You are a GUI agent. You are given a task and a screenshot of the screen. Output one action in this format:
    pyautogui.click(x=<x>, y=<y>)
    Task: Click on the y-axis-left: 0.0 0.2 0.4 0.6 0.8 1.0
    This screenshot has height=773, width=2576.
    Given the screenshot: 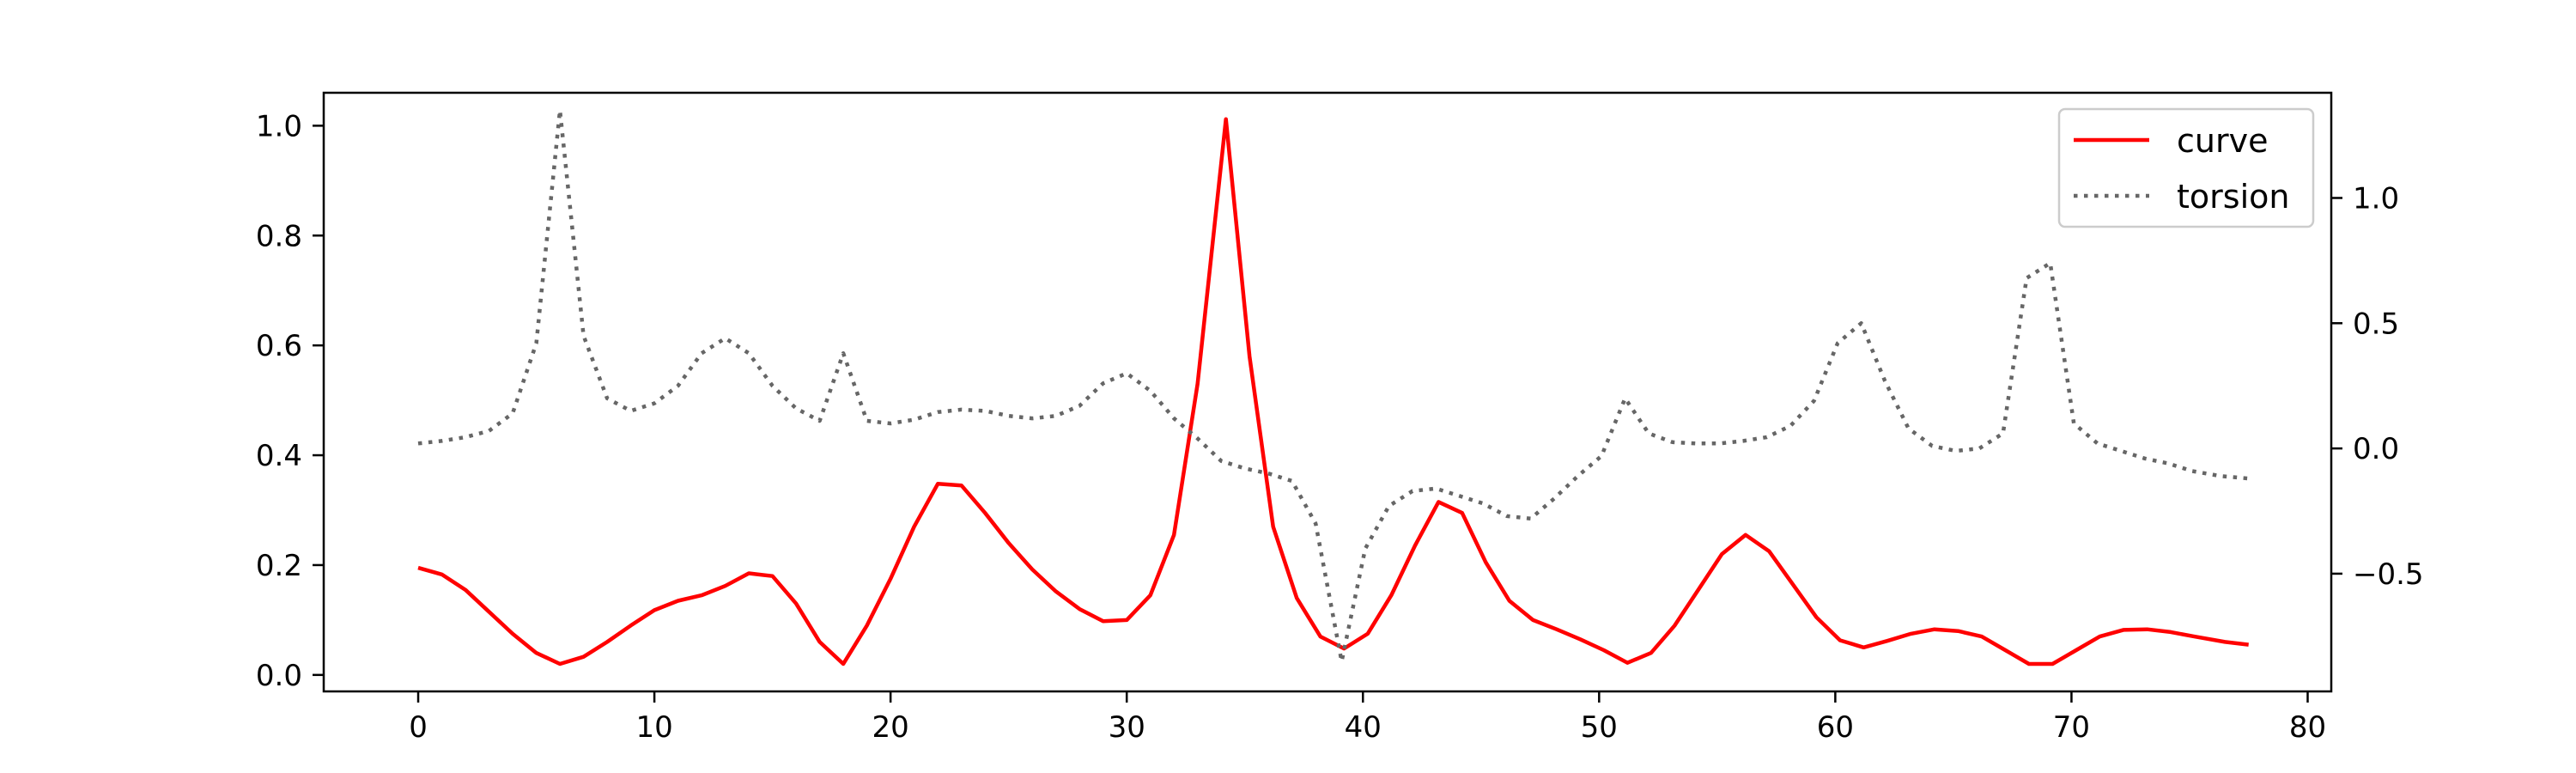 What is the action you would take?
    pyautogui.click(x=290, y=401)
    